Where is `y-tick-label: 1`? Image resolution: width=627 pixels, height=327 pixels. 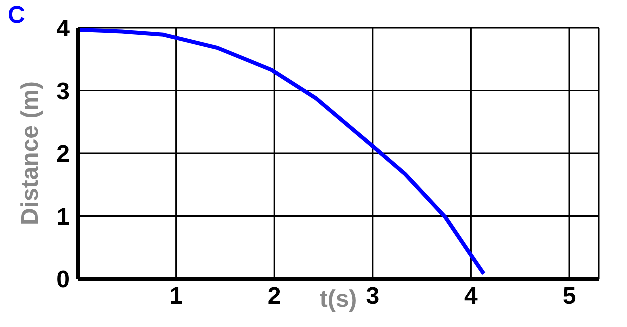 y-tick-label: 1 is located at coordinates (63, 217).